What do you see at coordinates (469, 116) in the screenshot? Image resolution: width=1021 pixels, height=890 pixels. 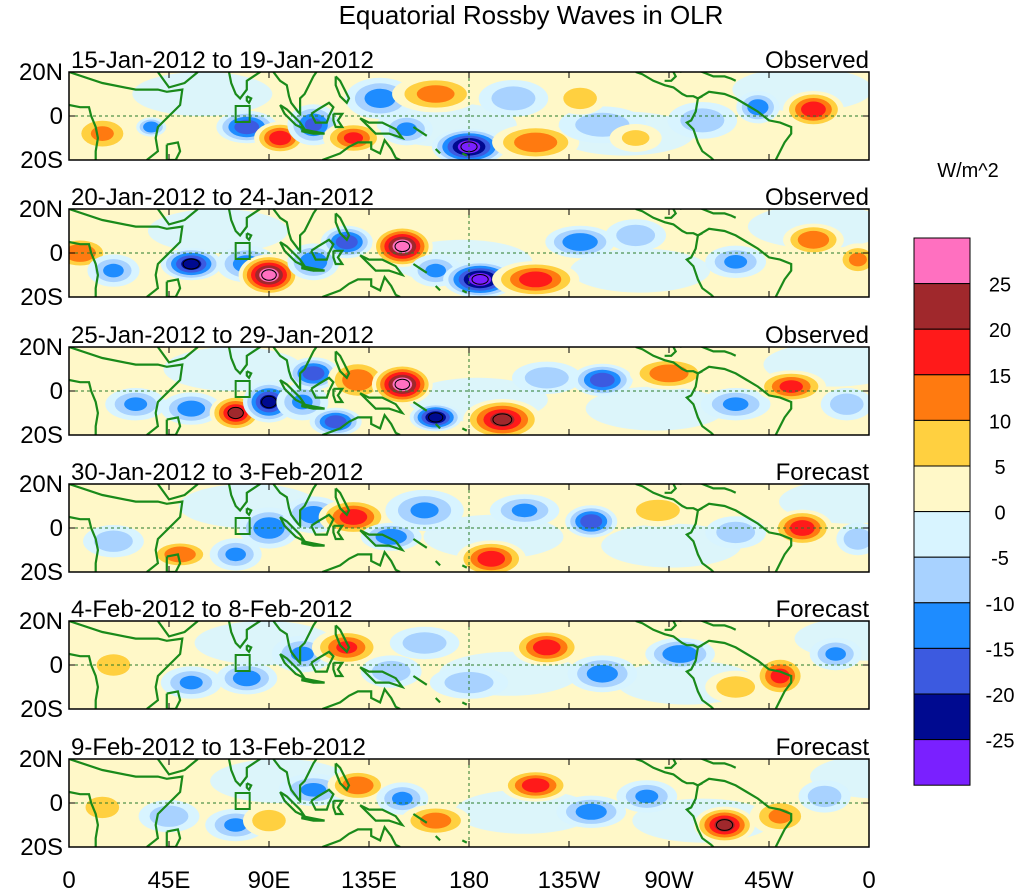 I see `anomaly-field` at bounding box center [469, 116].